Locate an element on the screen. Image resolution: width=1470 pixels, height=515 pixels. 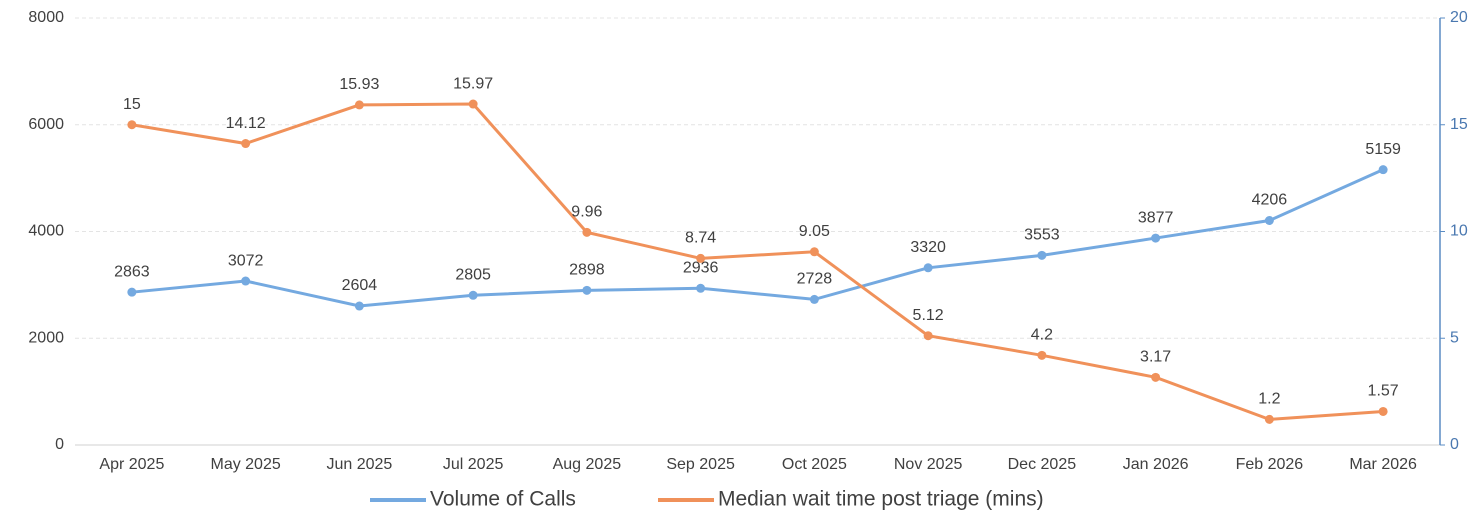
y2-tick-label: 0 is located at coordinates (1454, 444).